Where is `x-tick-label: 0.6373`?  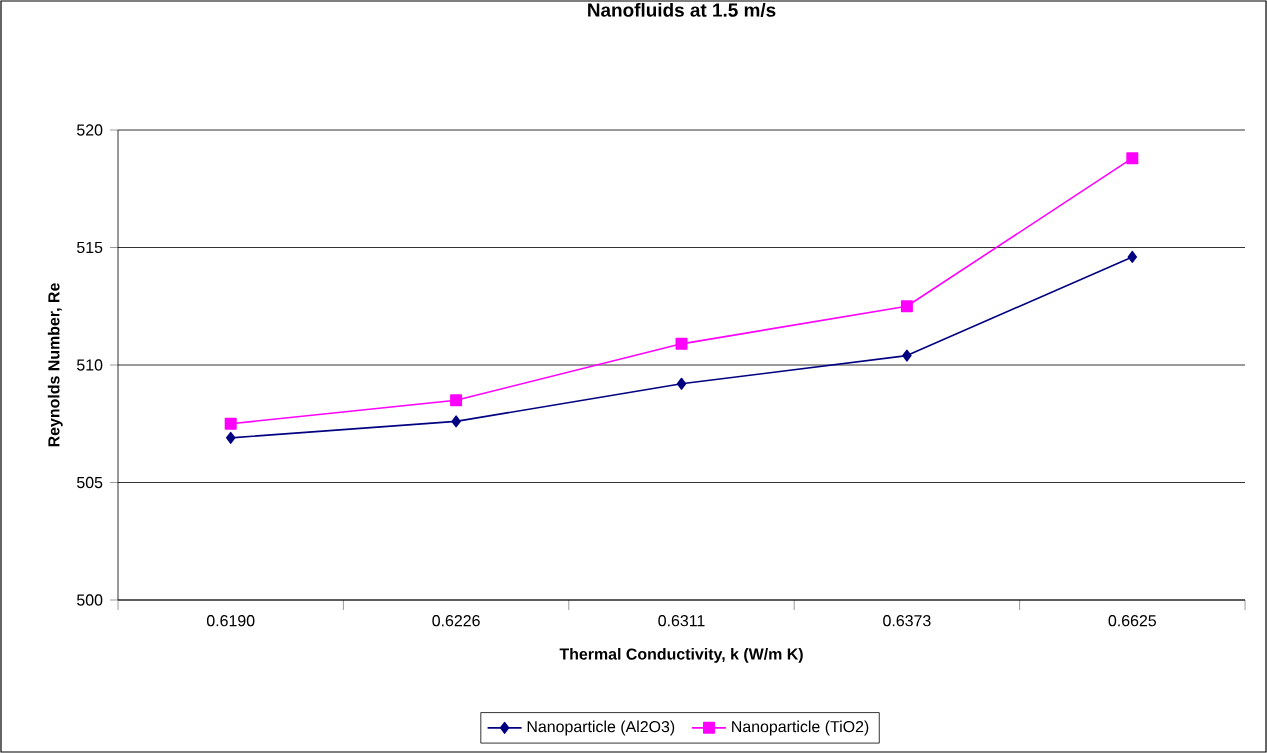 x-tick-label: 0.6373 is located at coordinates (907, 621).